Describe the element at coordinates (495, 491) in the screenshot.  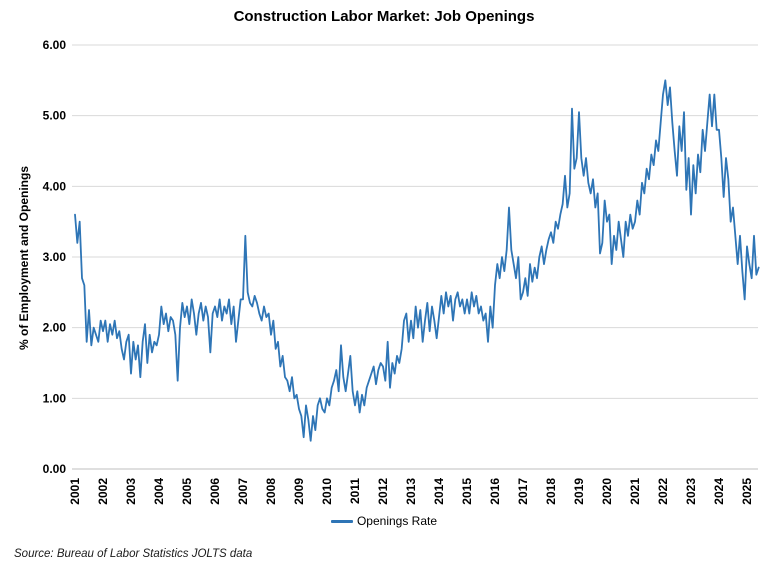
I see `x-tick-label: 2016` at that location.